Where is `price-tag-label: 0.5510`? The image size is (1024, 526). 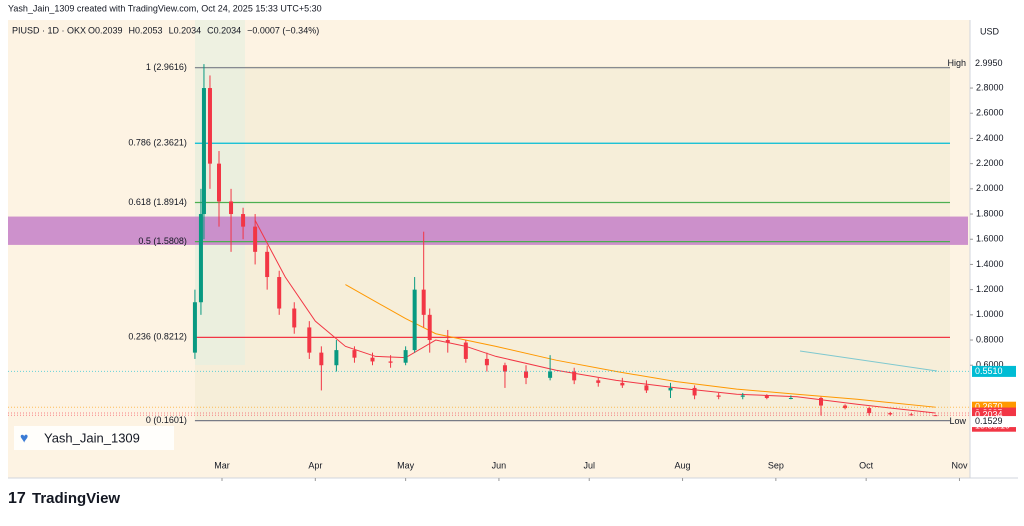 price-tag-label: 0.5510 is located at coordinates (989, 371).